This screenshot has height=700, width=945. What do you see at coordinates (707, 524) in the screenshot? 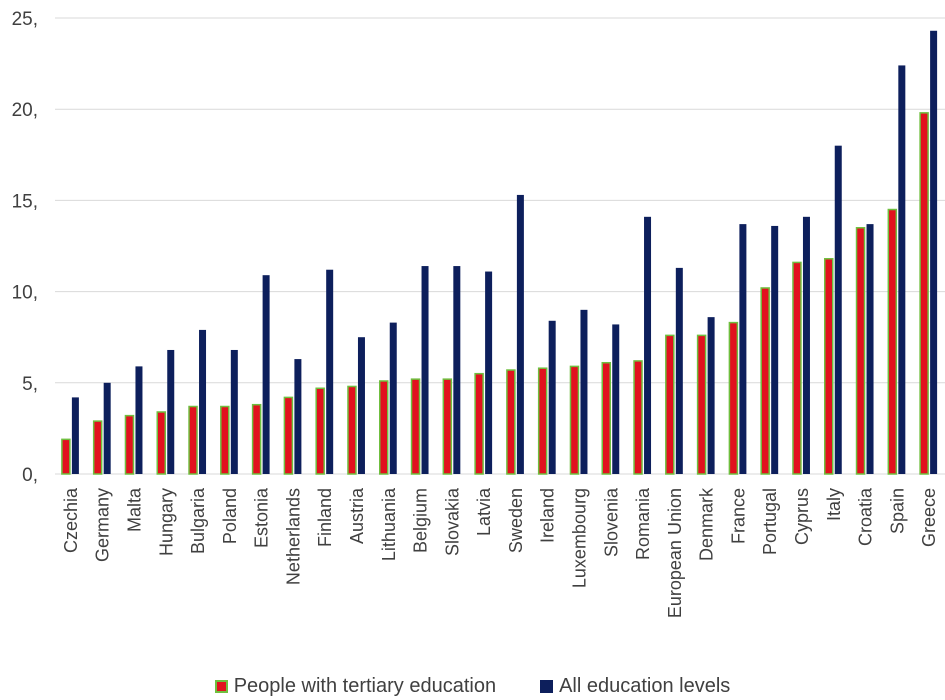
I see `x-category-label: Denmark` at bounding box center [707, 524].